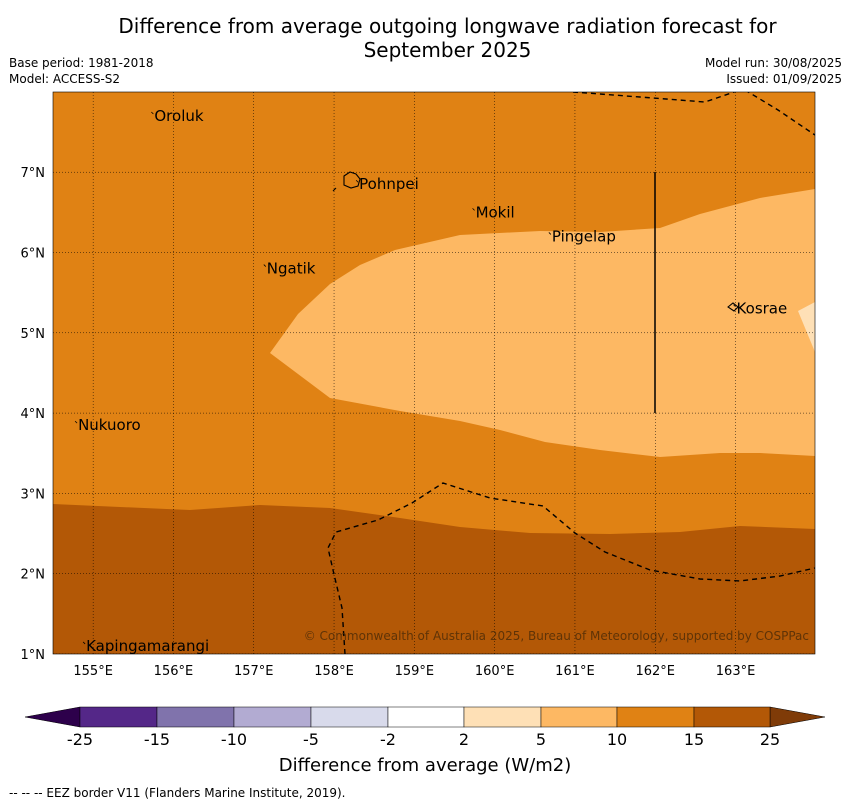  I want to click on latitude-ticks: 1°N 2°N 3°N 4°N 5°N 6°N 7°N, so click(33, 414).